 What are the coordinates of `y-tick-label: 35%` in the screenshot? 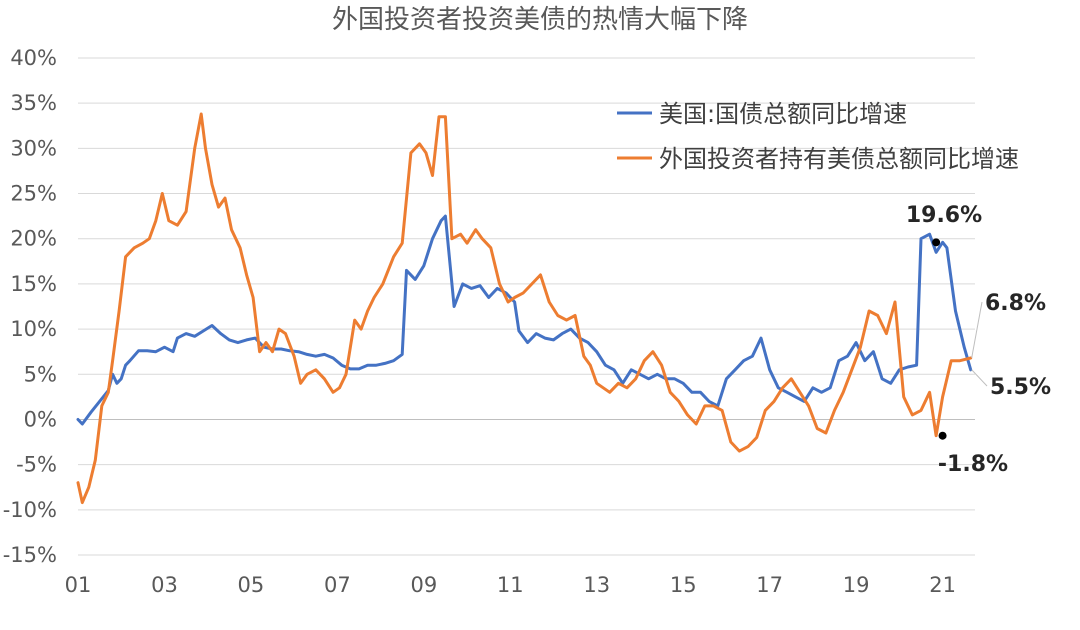 It's located at (33, 103).